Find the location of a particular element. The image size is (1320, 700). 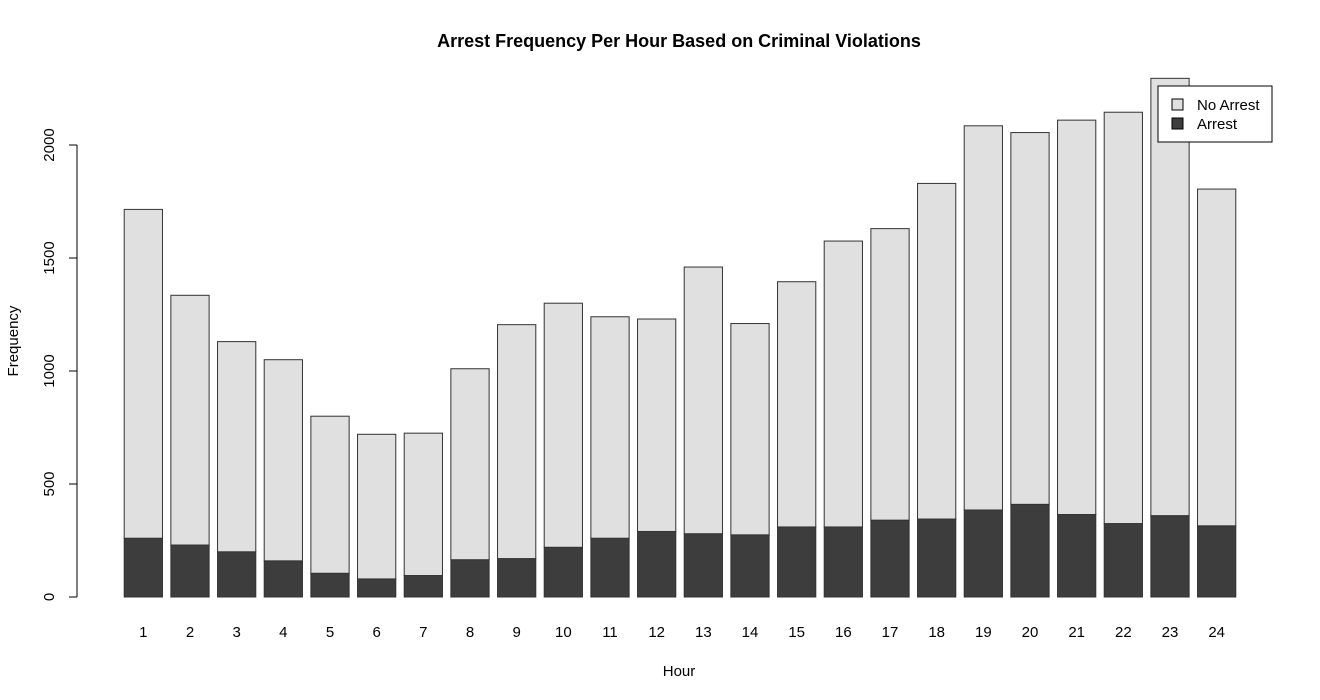

y-tick-label: 2000 is located at coordinates (49, 144).